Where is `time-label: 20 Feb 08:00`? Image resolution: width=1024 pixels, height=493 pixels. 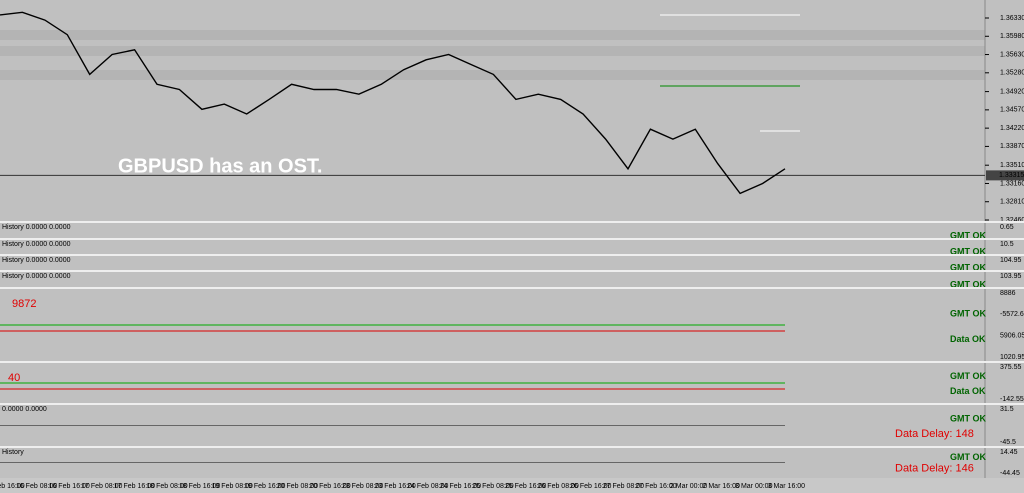 time-label: 20 Feb 08:00 is located at coordinates (297, 486).